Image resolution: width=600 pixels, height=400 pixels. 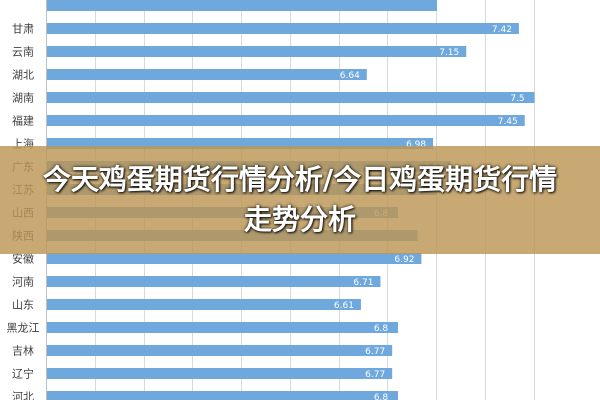 I want to click on data-label: 6.98, so click(x=416, y=145).